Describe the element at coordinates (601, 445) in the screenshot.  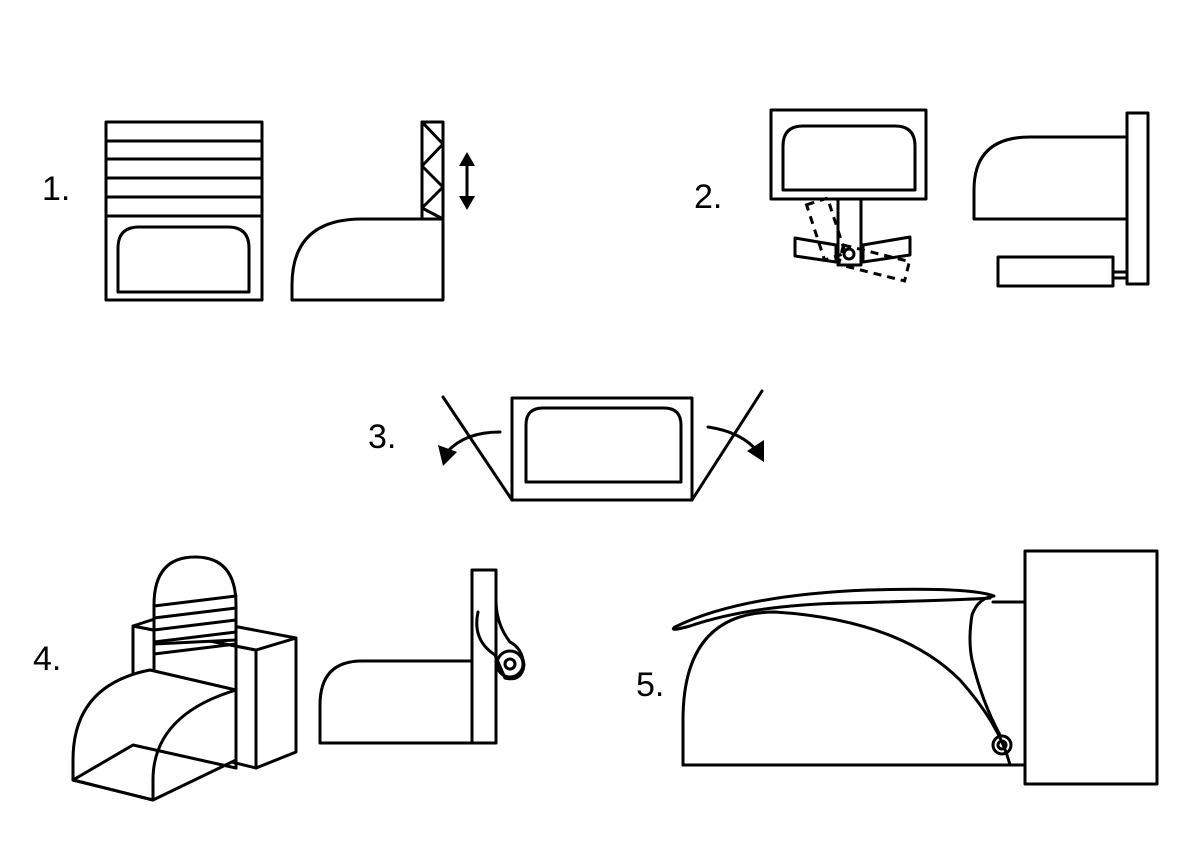
I see `diagram-3-drawing` at that location.